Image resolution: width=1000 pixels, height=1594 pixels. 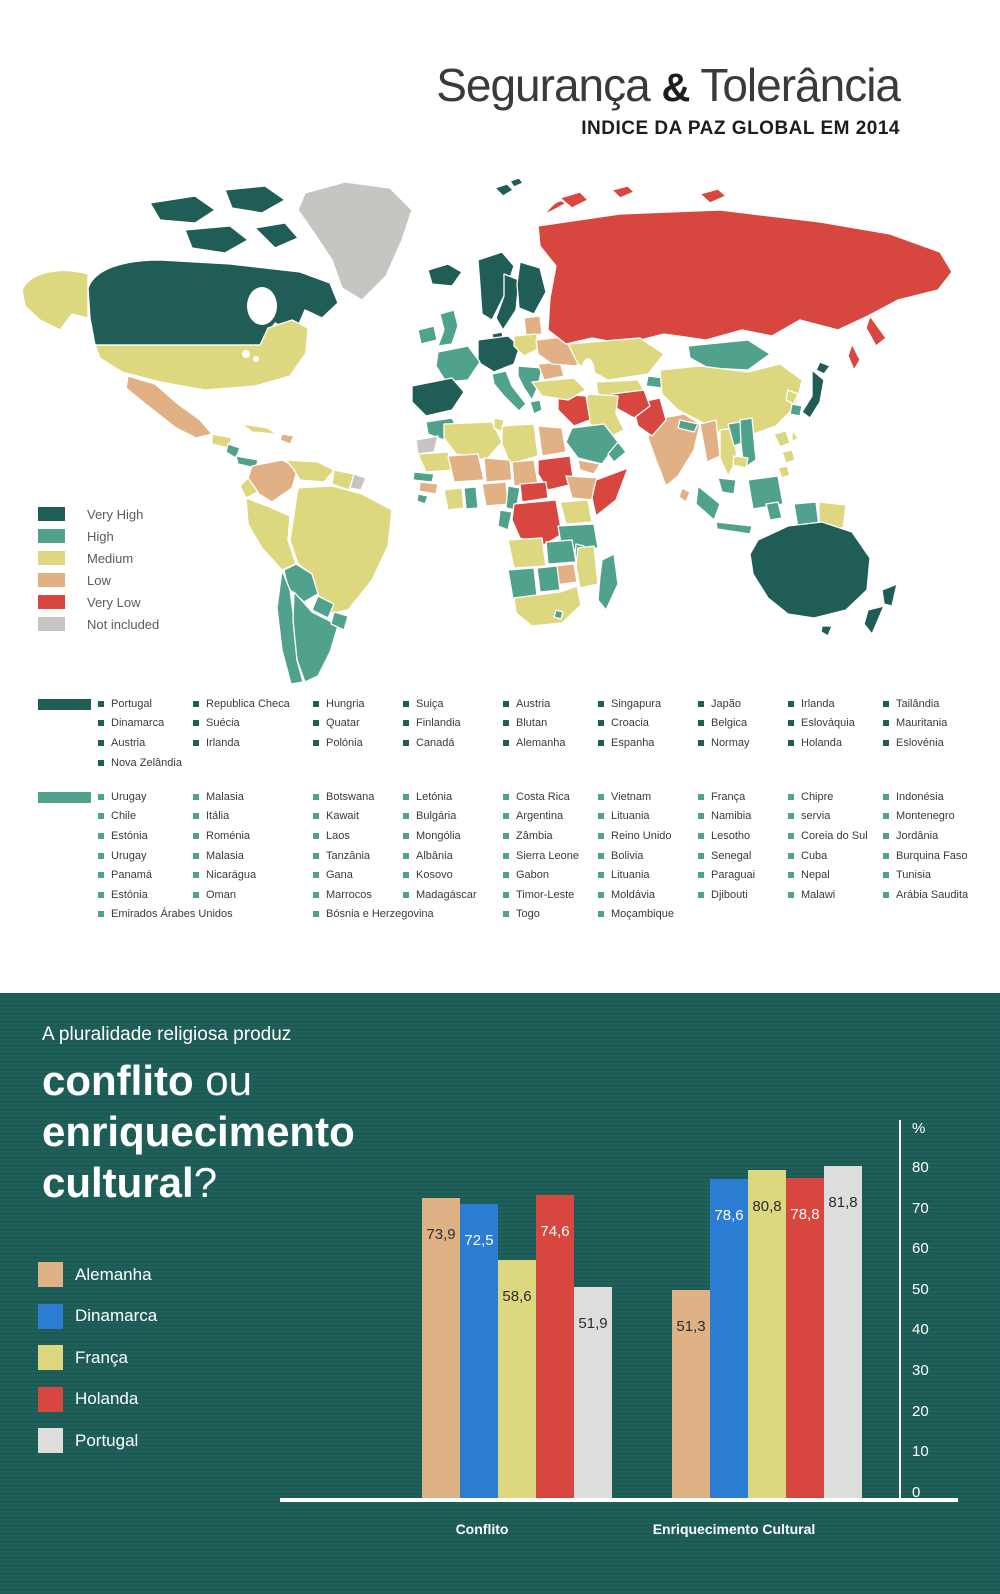 What do you see at coordinates (224, 797) in the screenshot?
I see `country-item: Malasia` at bounding box center [224, 797].